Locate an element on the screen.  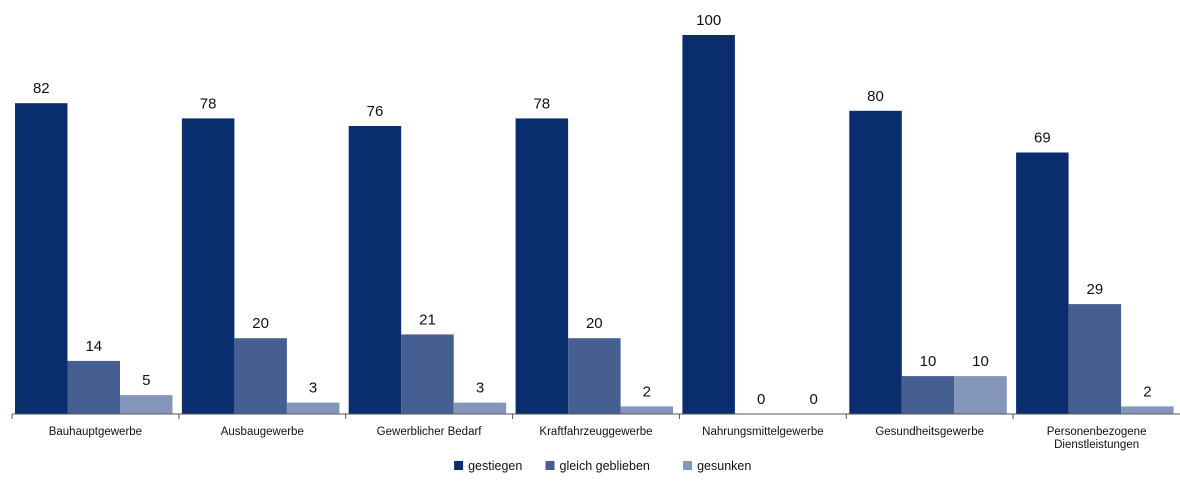
legend-label-gleich-geblieben: gleich geblieben is located at coordinates (605, 466).